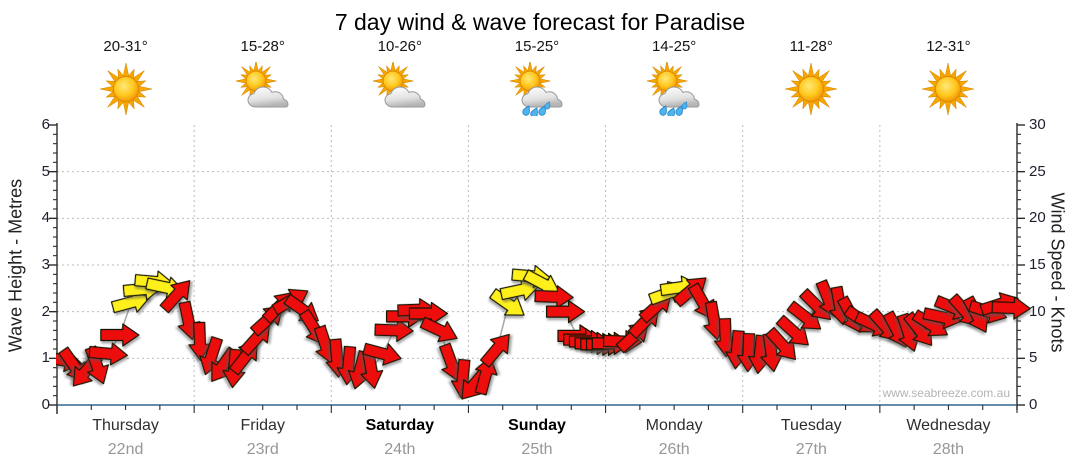 The width and height of the screenshot is (1080, 475). What do you see at coordinates (400, 449) in the screenshot?
I see `day-date-label: 24th` at bounding box center [400, 449].